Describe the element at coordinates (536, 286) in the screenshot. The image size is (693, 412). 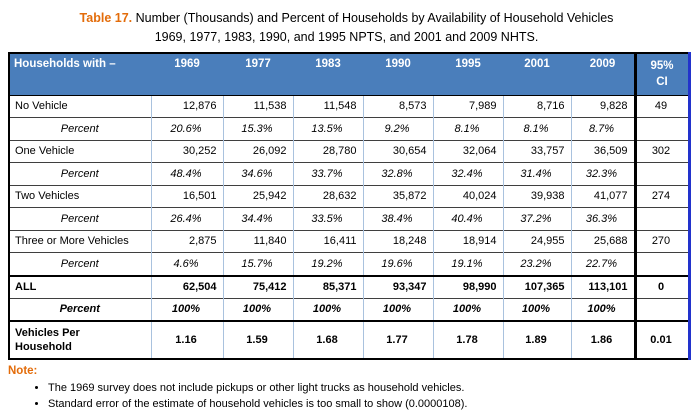
I see `cell-value: 107,365` at that location.